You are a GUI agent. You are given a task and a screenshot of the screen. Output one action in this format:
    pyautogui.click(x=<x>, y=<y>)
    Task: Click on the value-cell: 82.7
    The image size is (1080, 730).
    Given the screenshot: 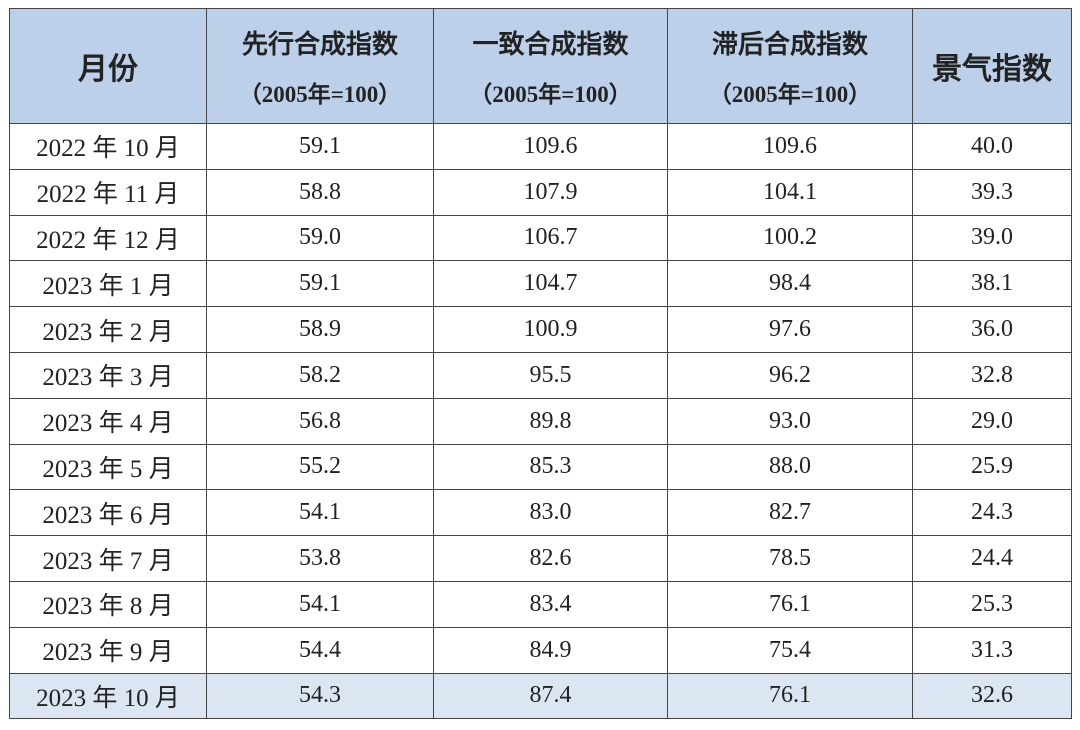 What is the action you would take?
    pyautogui.click(x=790, y=513)
    